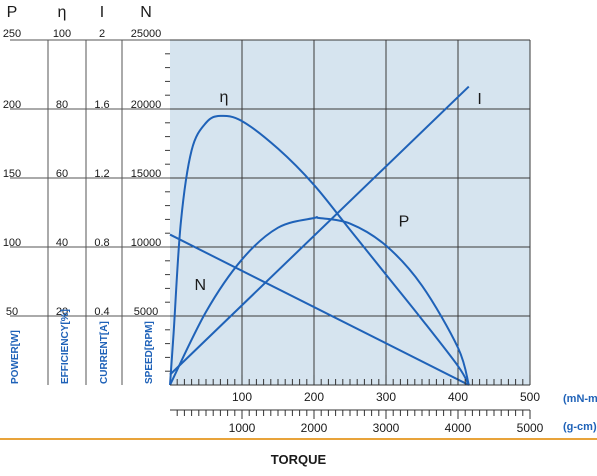  Describe the element at coordinates (101, 174) in the screenshot. I see `y-tick-label: 1.2` at that location.